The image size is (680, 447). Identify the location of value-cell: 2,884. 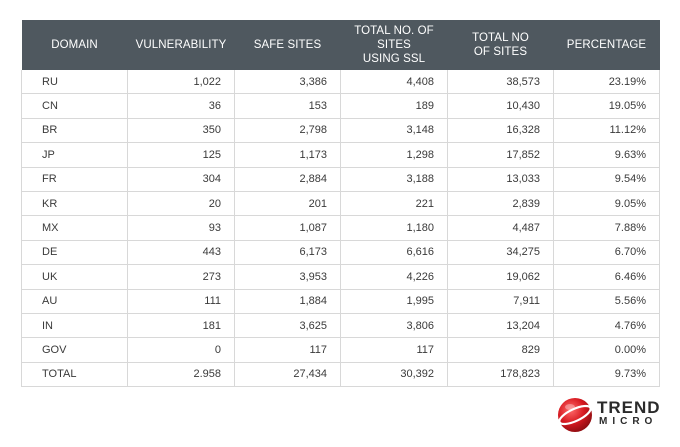
(287, 179).